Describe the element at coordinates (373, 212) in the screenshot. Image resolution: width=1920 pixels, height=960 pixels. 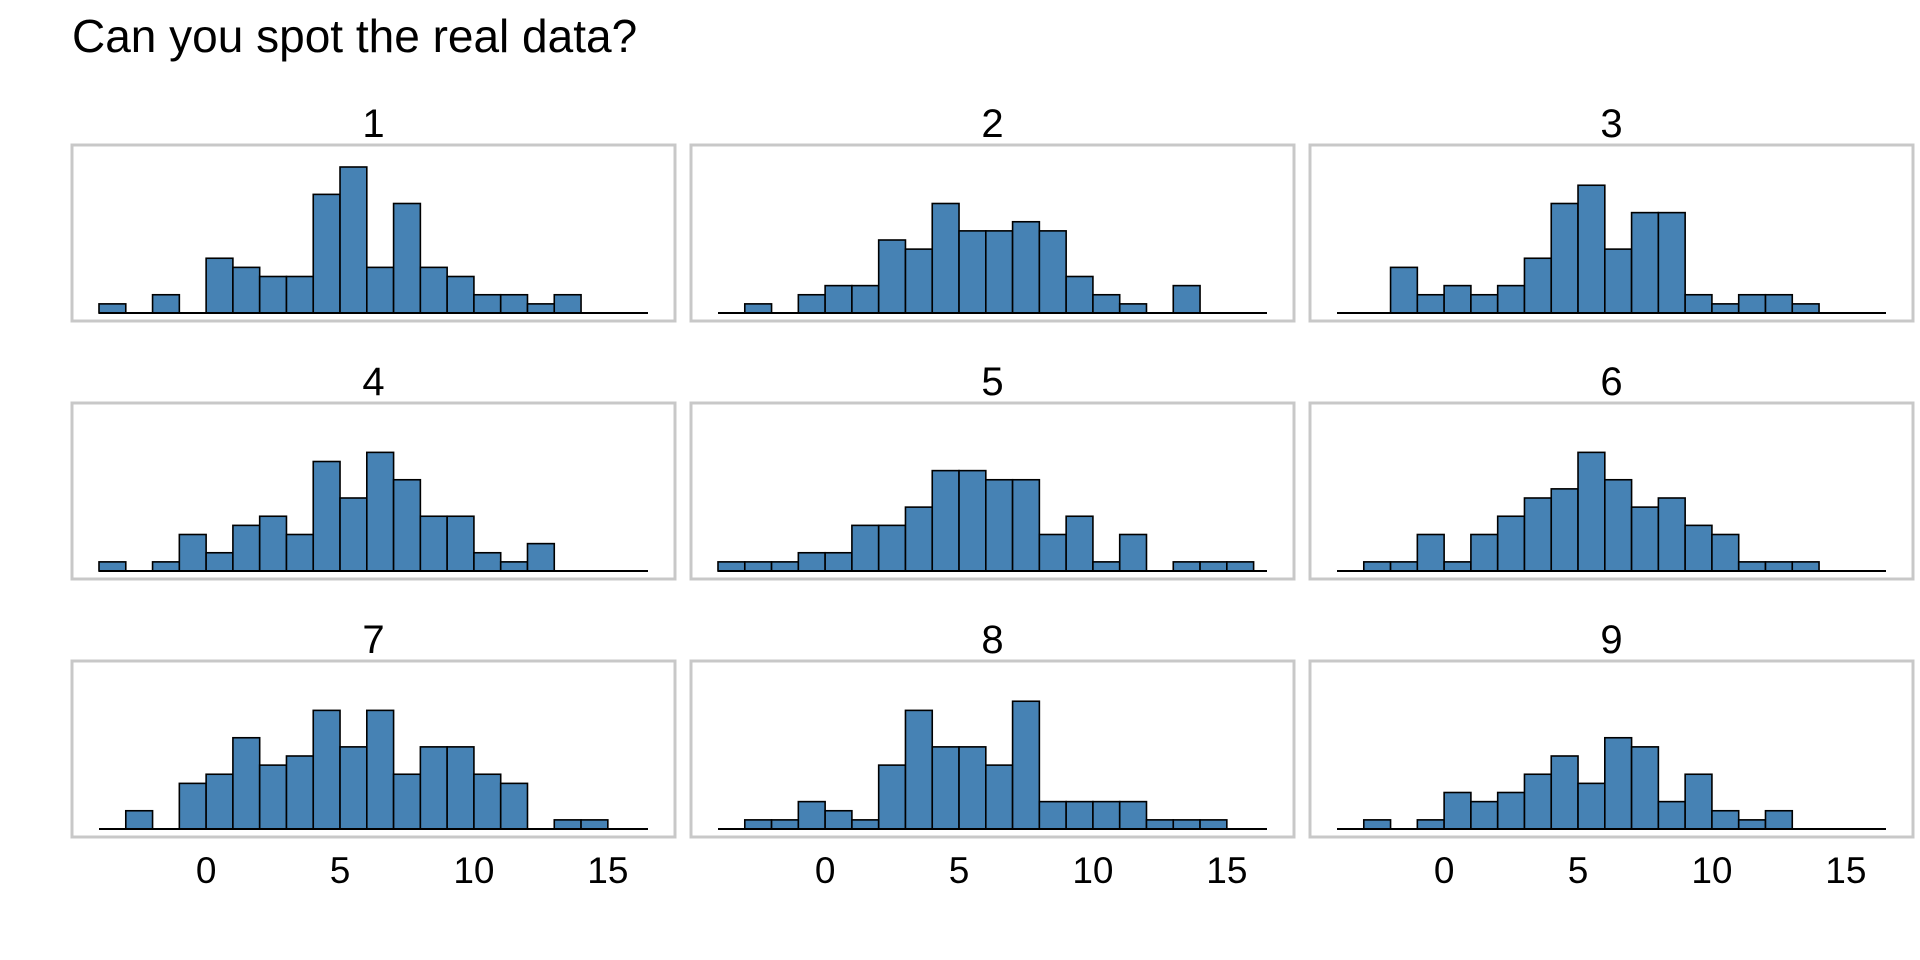
I see `panel-1: 1` at that location.